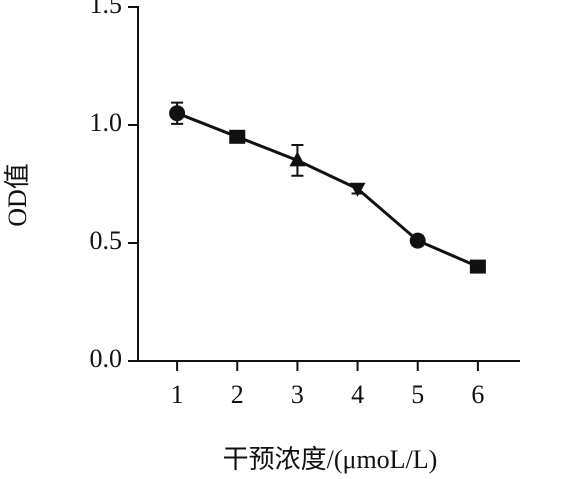  I want to click on y-tick-label: 0.5, so click(106, 240).